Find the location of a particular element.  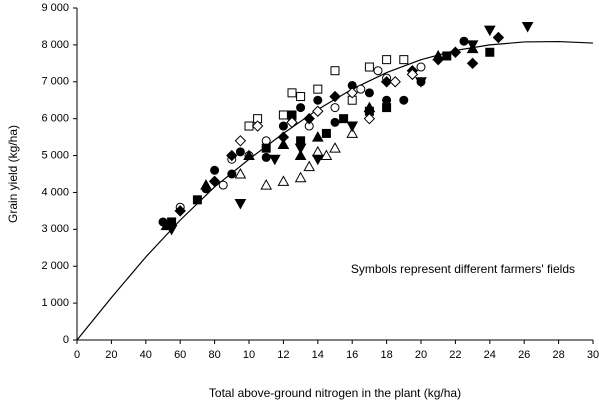

x-tick-label: 22 is located at coordinates (455, 355).